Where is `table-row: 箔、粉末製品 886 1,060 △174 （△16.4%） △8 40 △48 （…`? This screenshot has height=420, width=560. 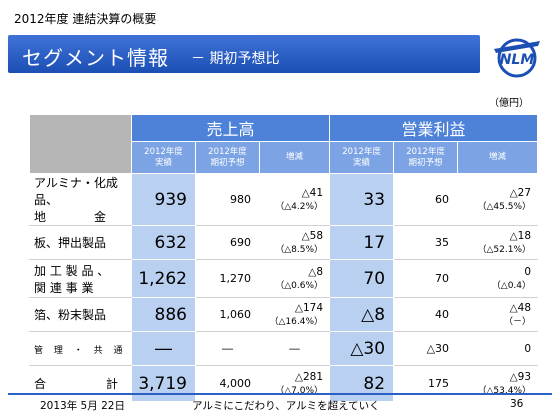
table-row: 箔、粉末製品 886 1,060 △174 （△16.4%） △8 40 △48 （… is located at coordinates (284, 314).